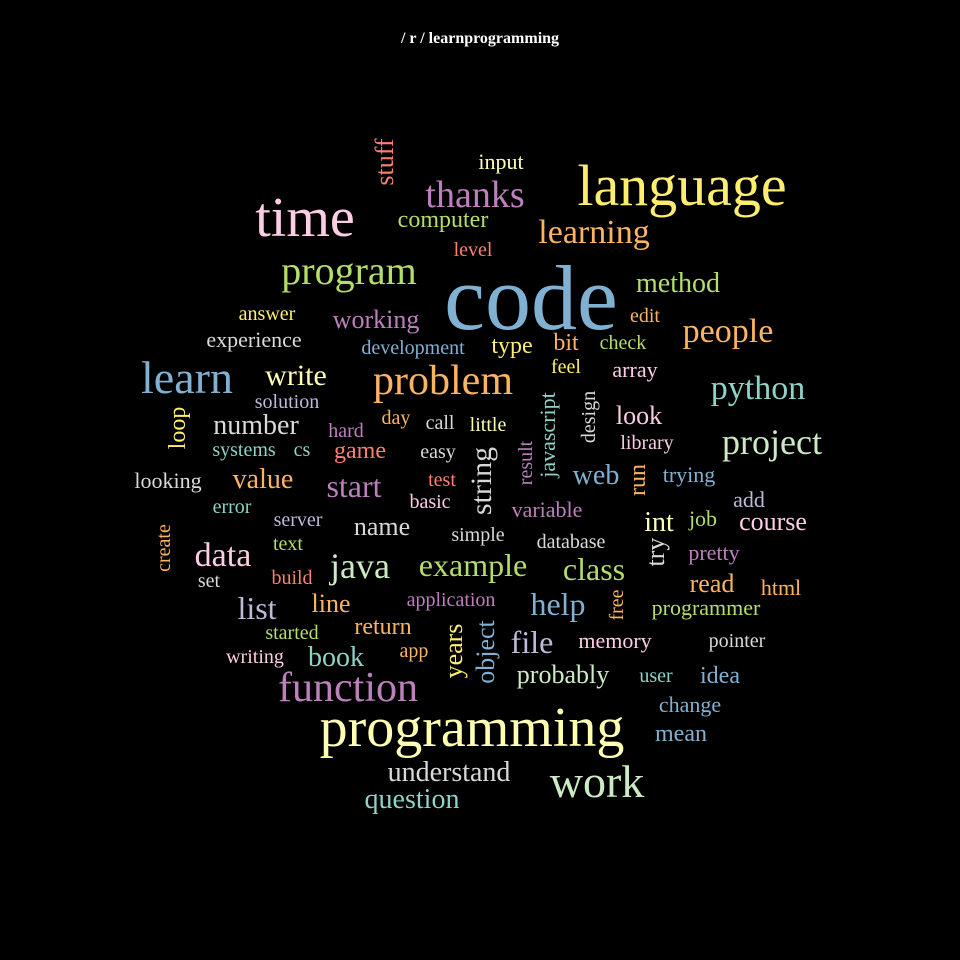 The height and width of the screenshot is (960, 960). I want to click on cloud-word-number: number, so click(256, 425).